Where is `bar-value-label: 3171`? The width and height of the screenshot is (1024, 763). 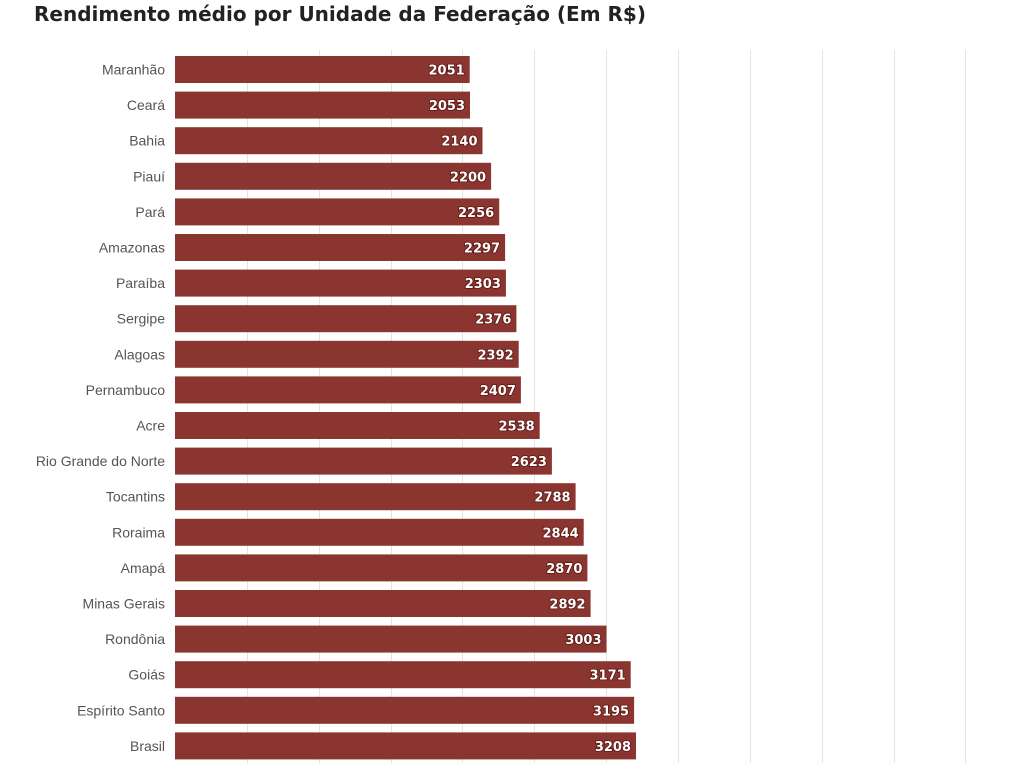 bar-value-label: 3171 is located at coordinates (608, 676).